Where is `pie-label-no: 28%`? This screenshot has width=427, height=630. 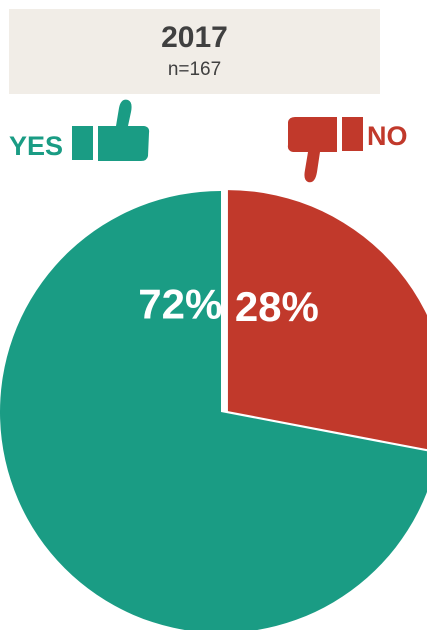
pie-label-no: 28% is located at coordinates (277, 306).